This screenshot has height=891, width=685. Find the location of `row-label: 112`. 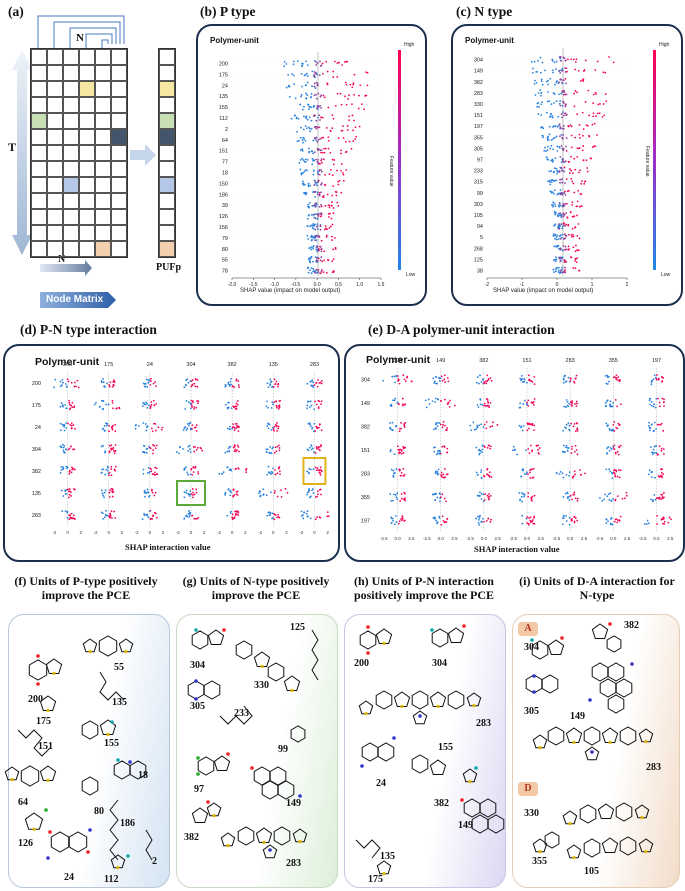

row-label: 112 is located at coordinates (223, 119).